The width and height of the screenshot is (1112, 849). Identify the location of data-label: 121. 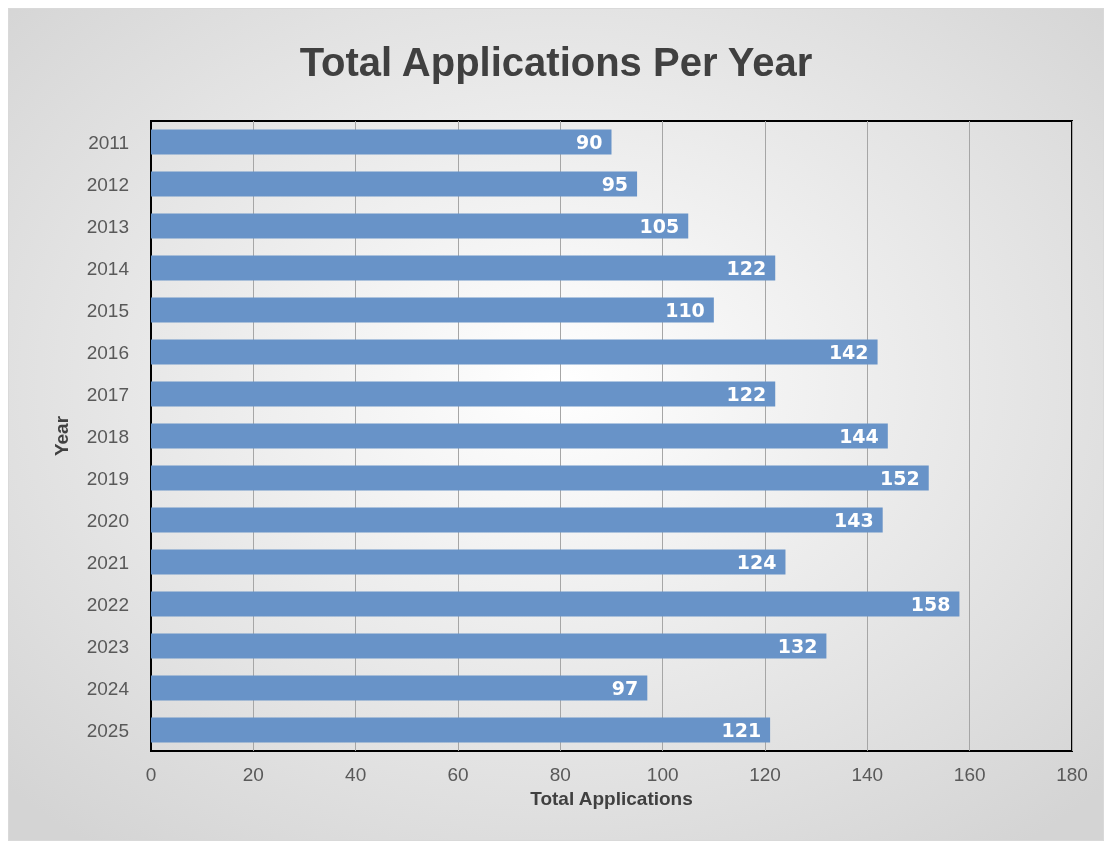
(741, 730).